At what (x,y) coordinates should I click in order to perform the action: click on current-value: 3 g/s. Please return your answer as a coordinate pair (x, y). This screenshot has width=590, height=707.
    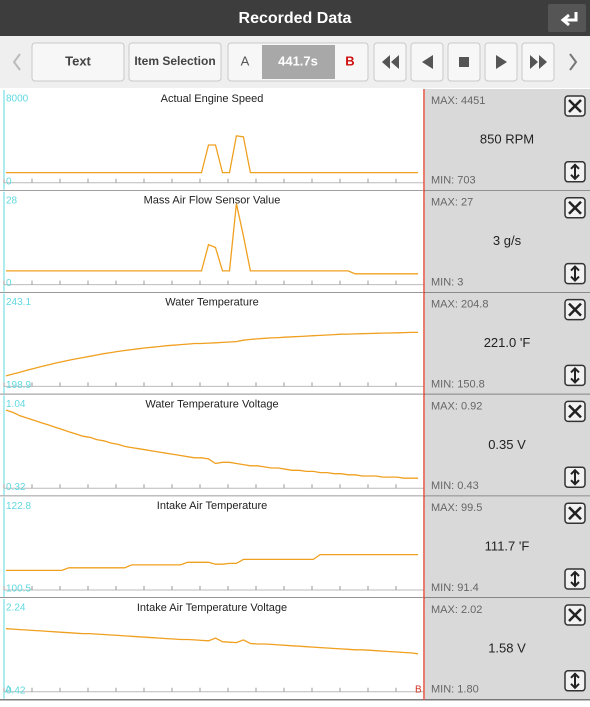
    Looking at the image, I should click on (507, 240).